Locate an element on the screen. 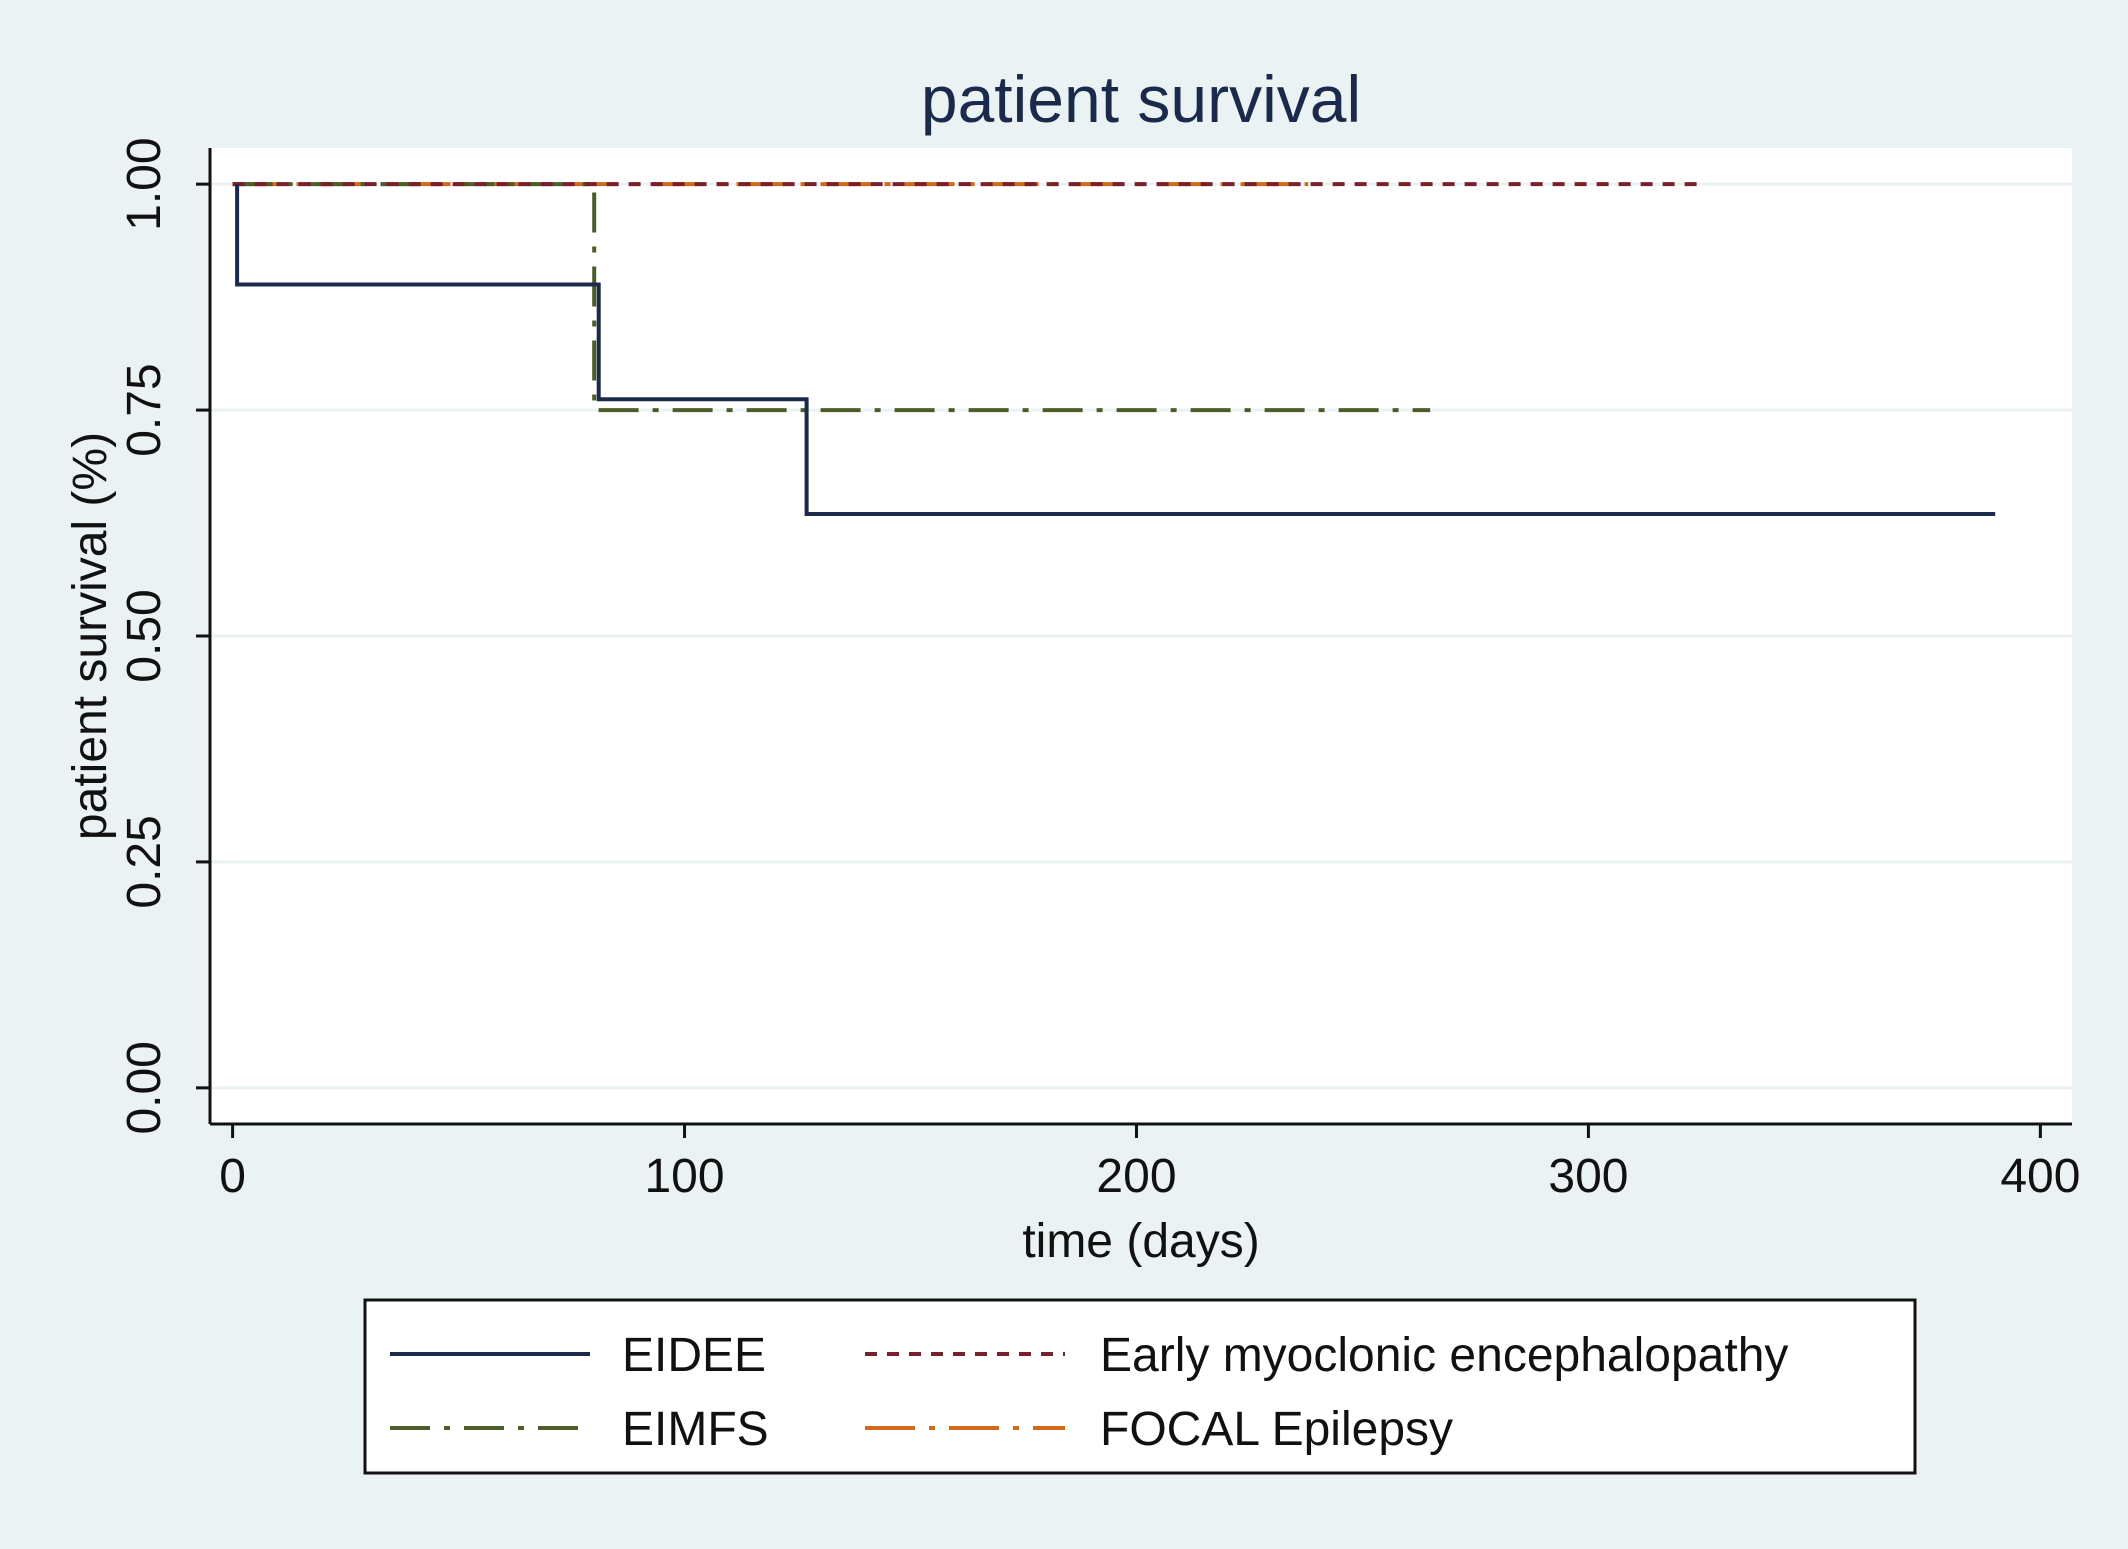 The image size is (2128, 1549). x-tick-label: 300 is located at coordinates (1588, 1176).